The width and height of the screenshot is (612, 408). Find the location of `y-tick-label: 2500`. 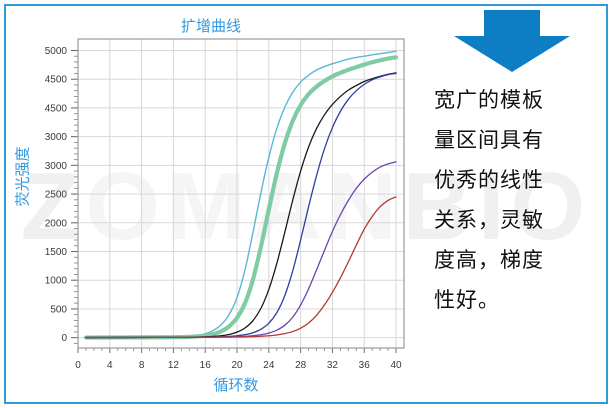

y-tick-label: 2500 is located at coordinates (56, 195).